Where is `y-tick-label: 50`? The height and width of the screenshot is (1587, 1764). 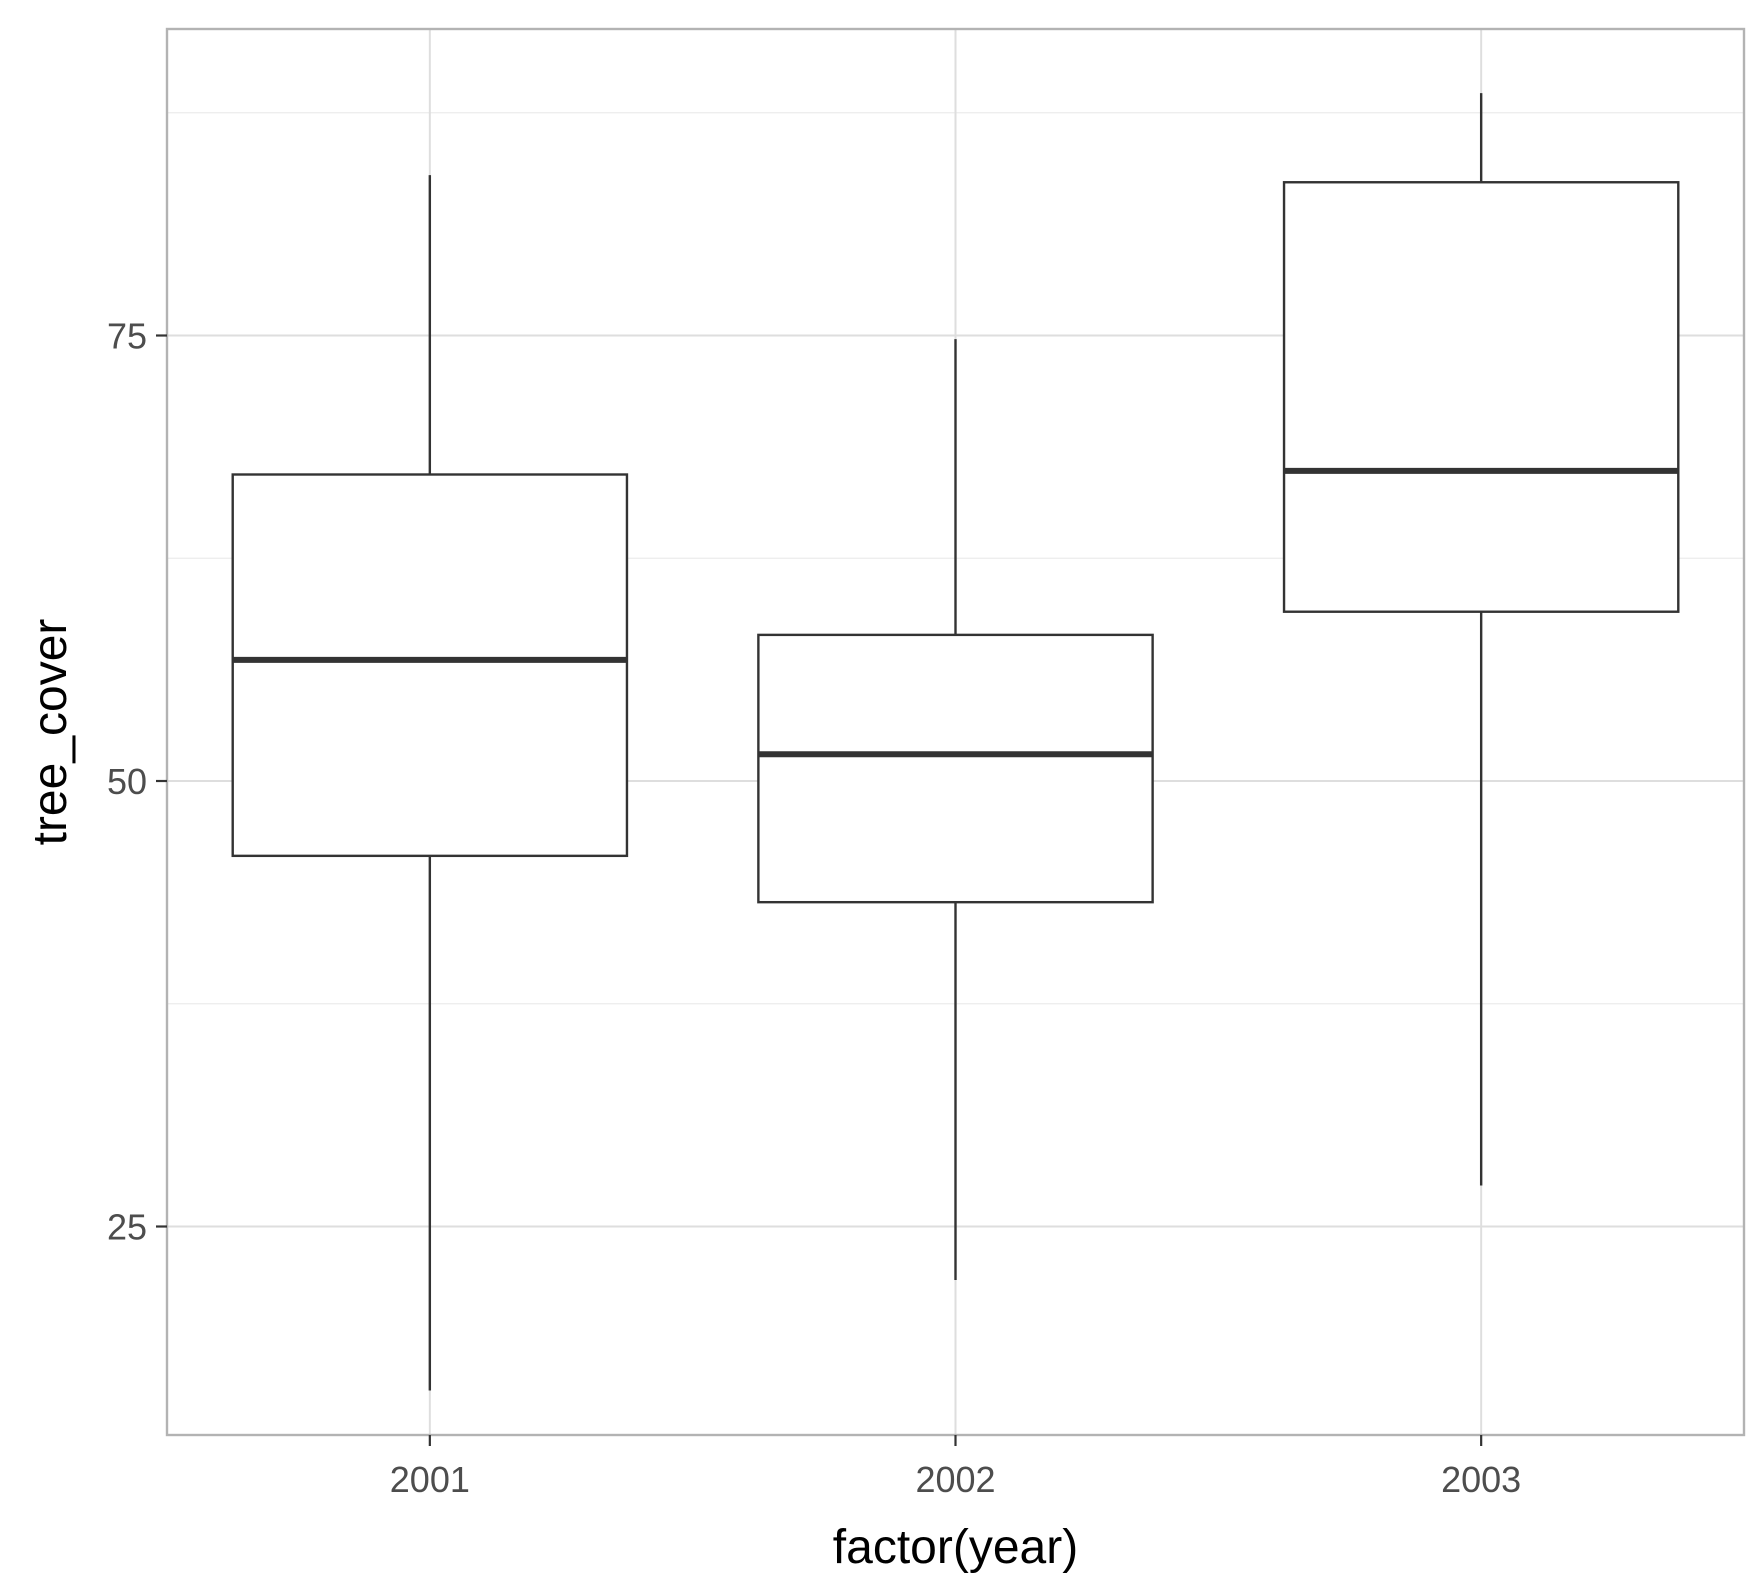 y-tick-label: 50 is located at coordinates (127, 781).